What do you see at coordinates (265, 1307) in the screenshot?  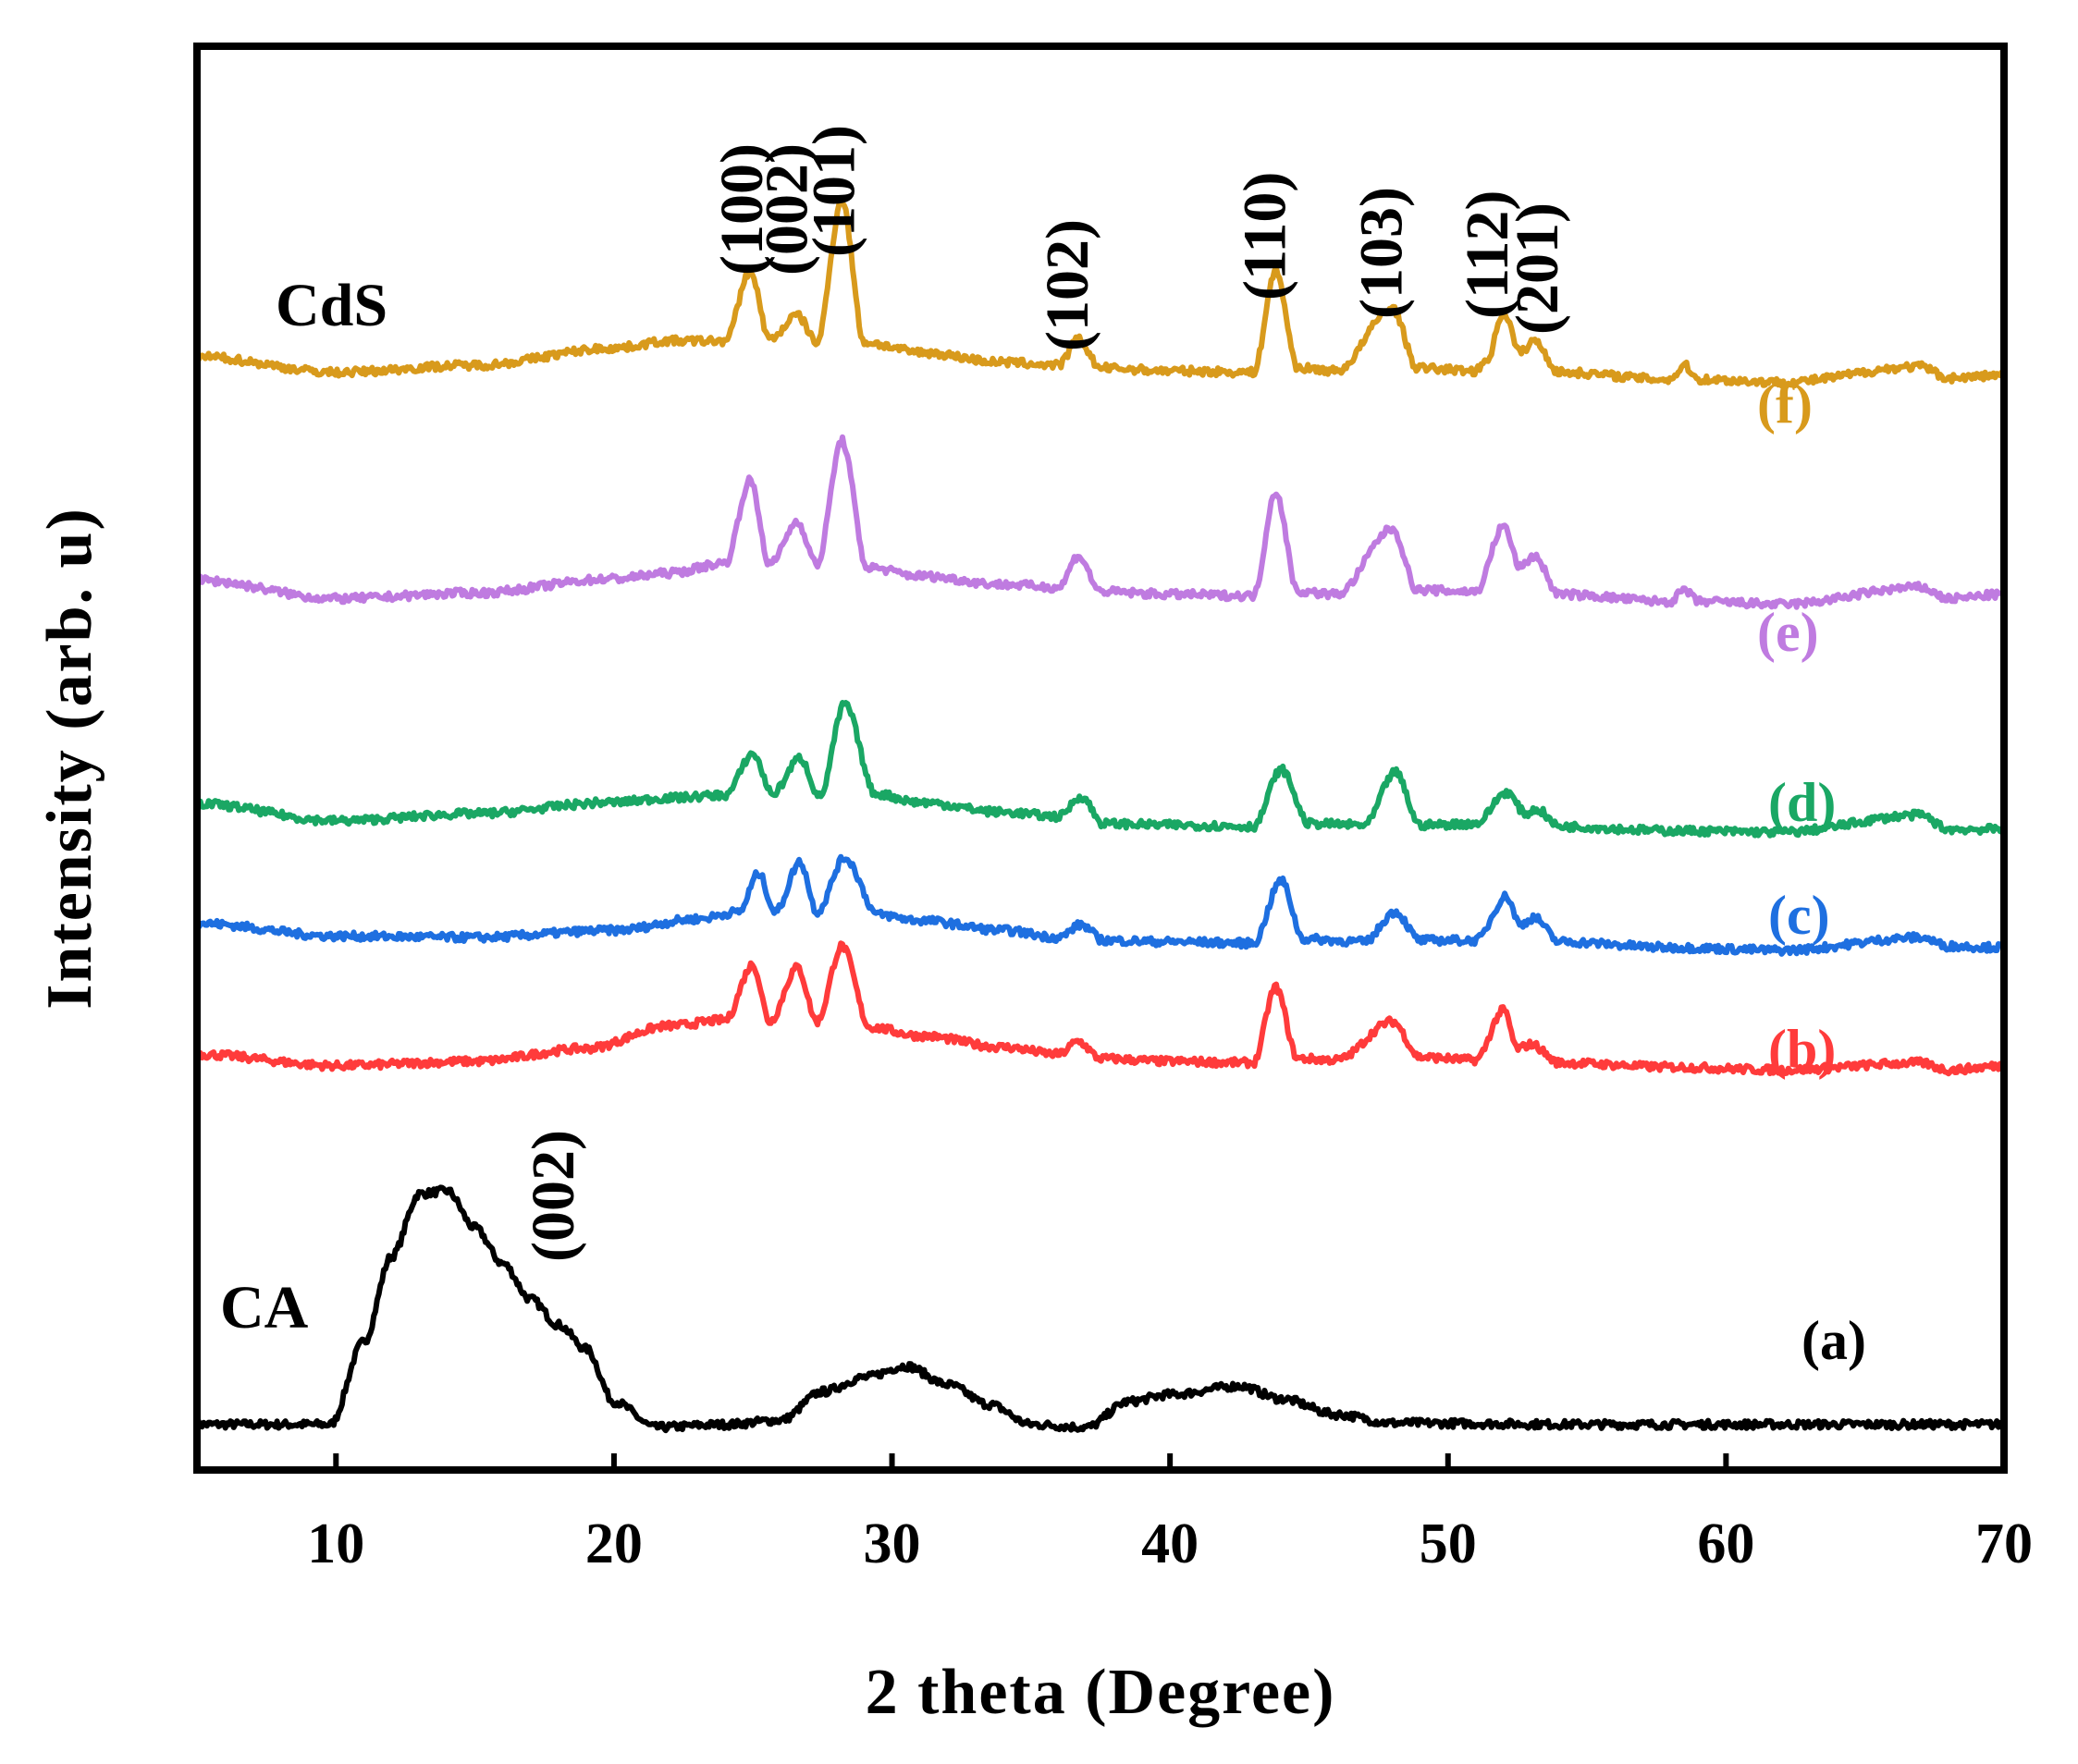 I see `sample-label-ca: CA` at bounding box center [265, 1307].